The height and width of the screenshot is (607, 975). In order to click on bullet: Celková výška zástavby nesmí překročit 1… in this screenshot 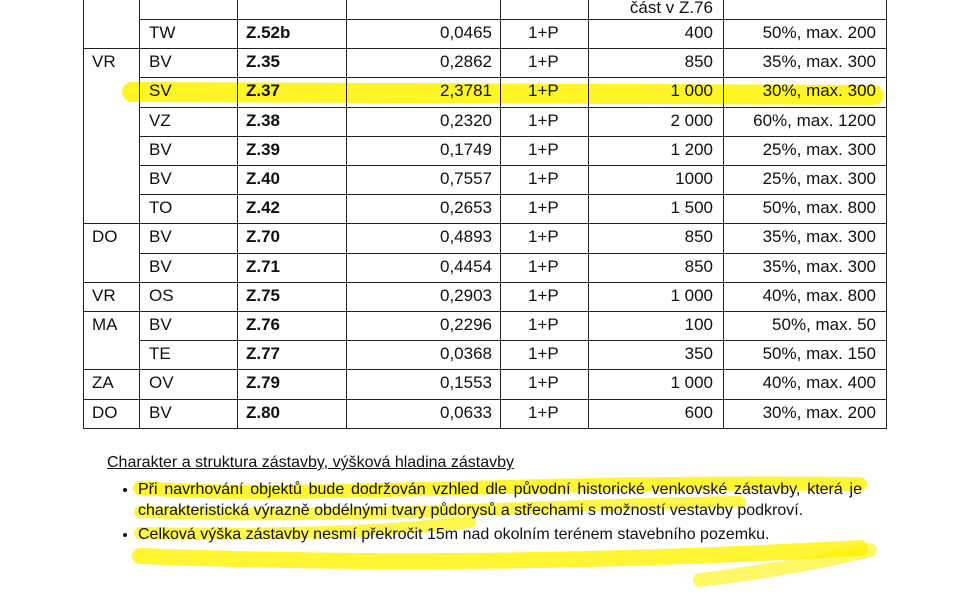, I will do `click(500, 534)`.